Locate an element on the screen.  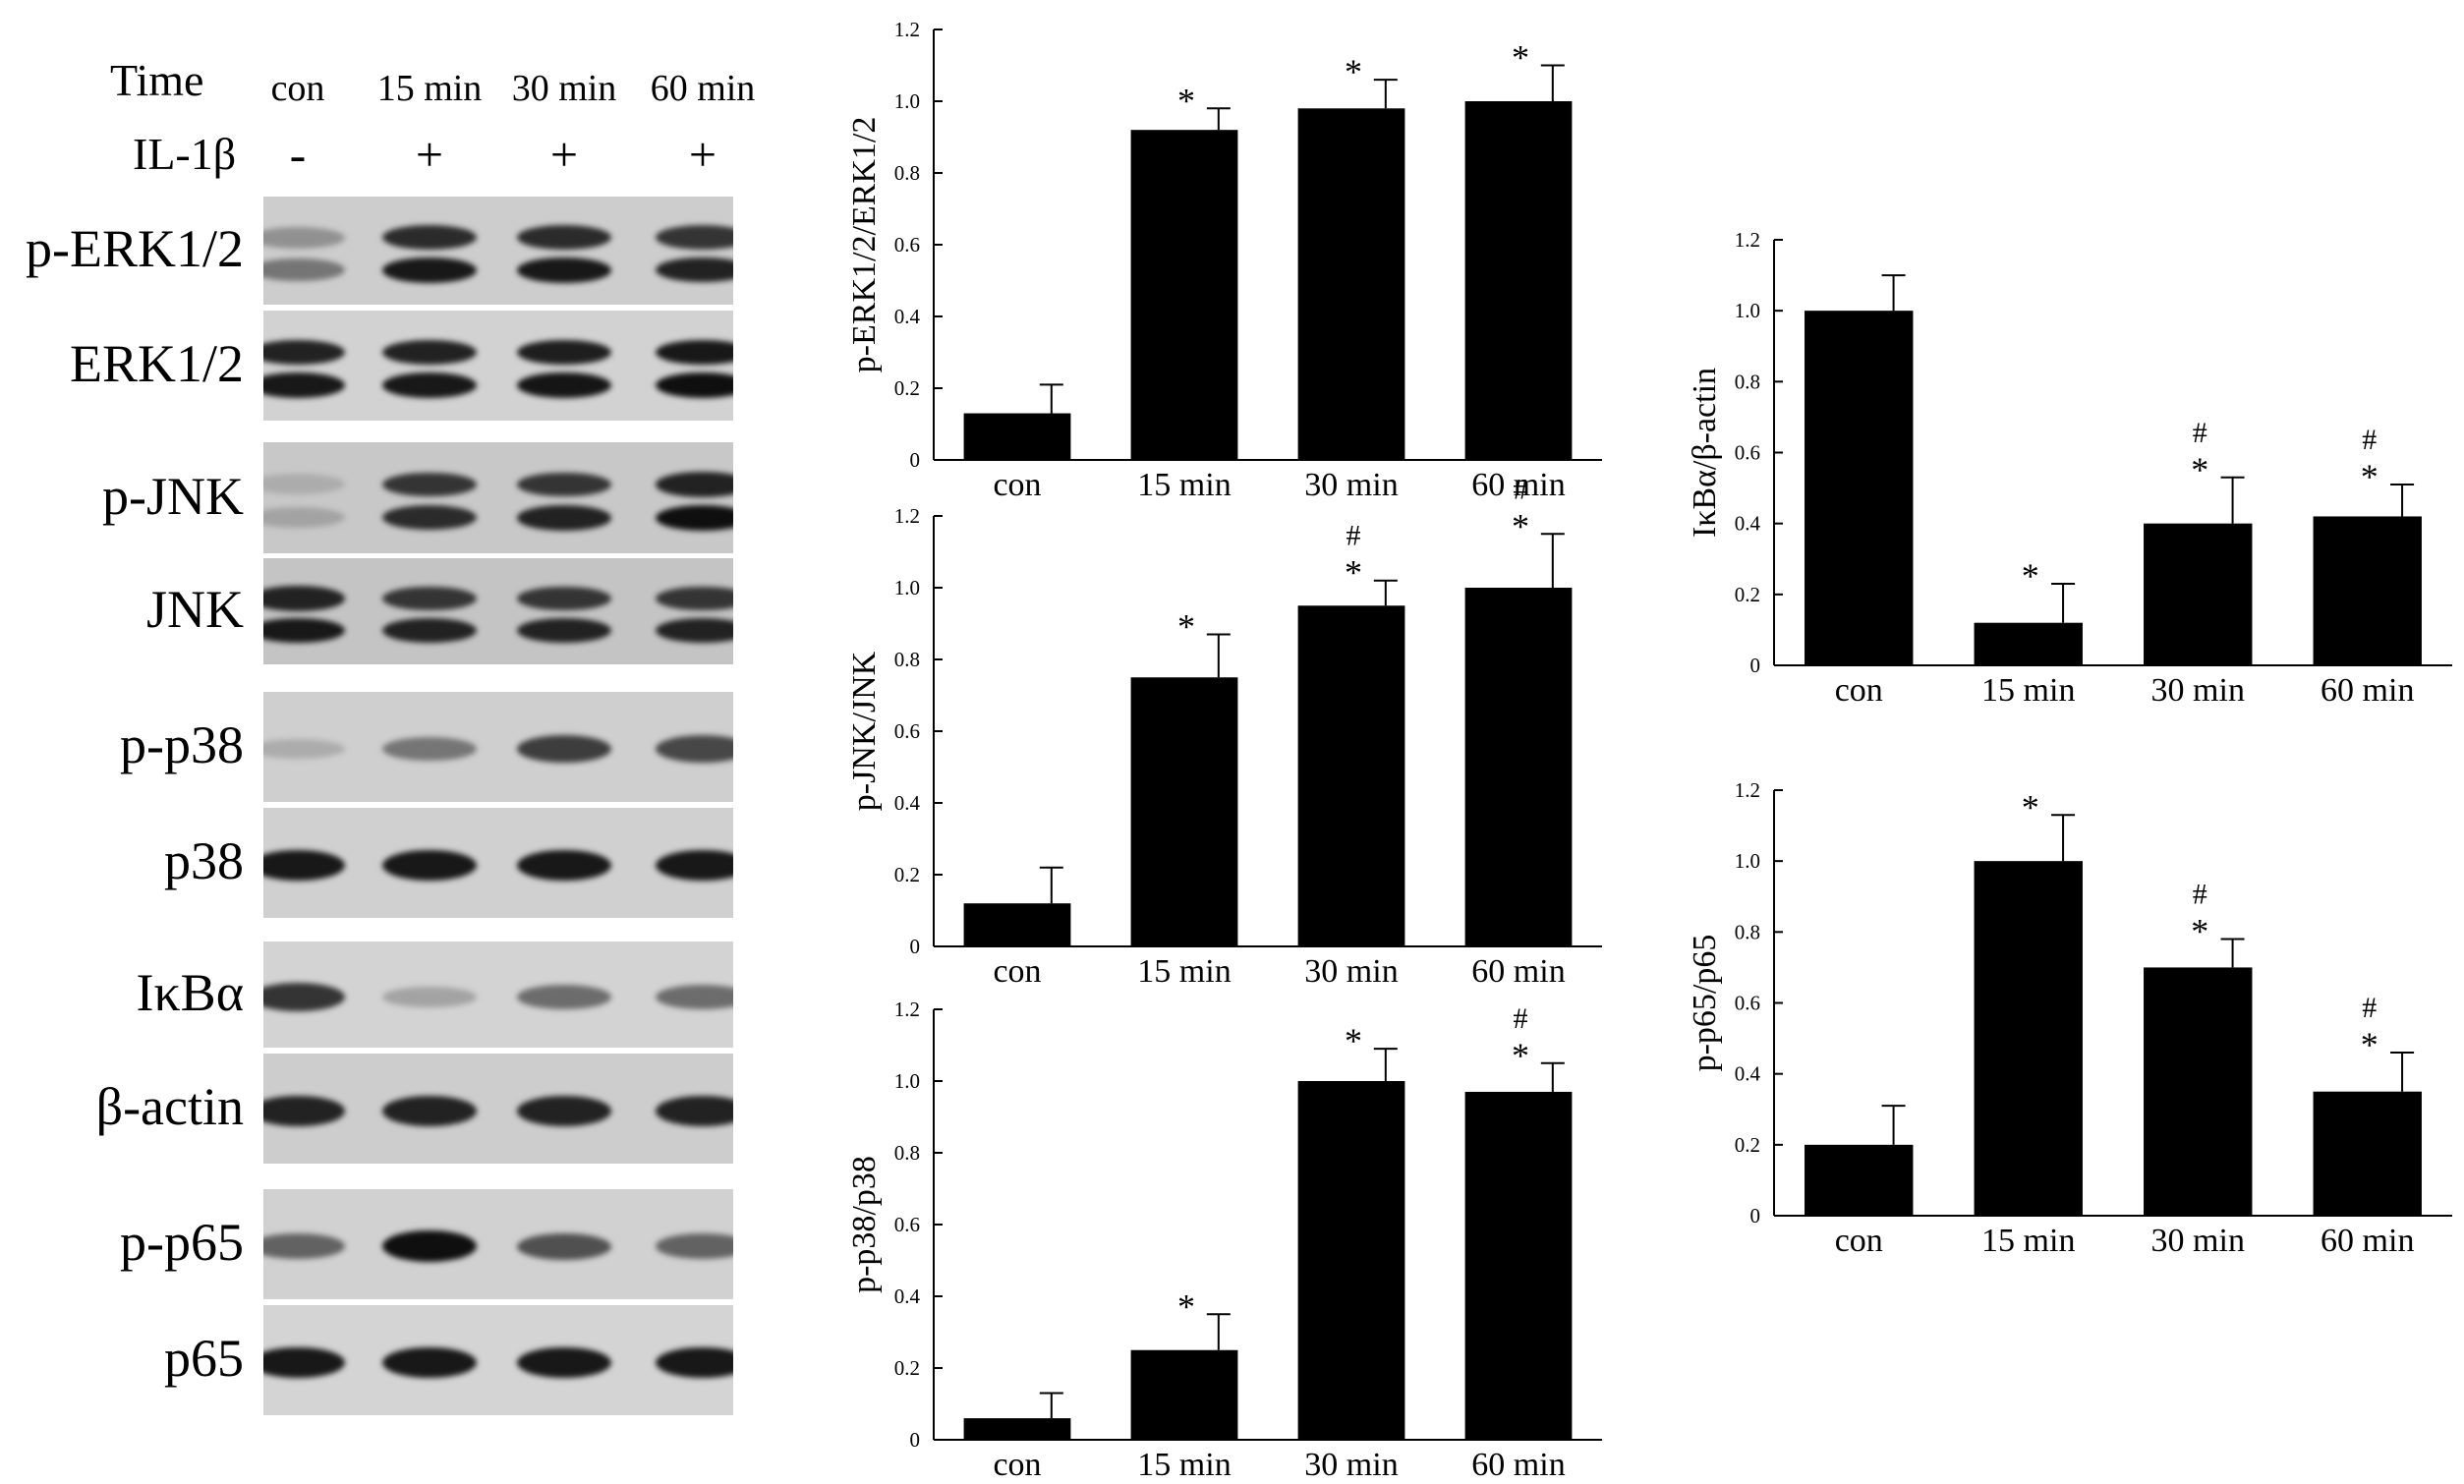
blot-row-label: p-JNK is located at coordinates (173, 496).